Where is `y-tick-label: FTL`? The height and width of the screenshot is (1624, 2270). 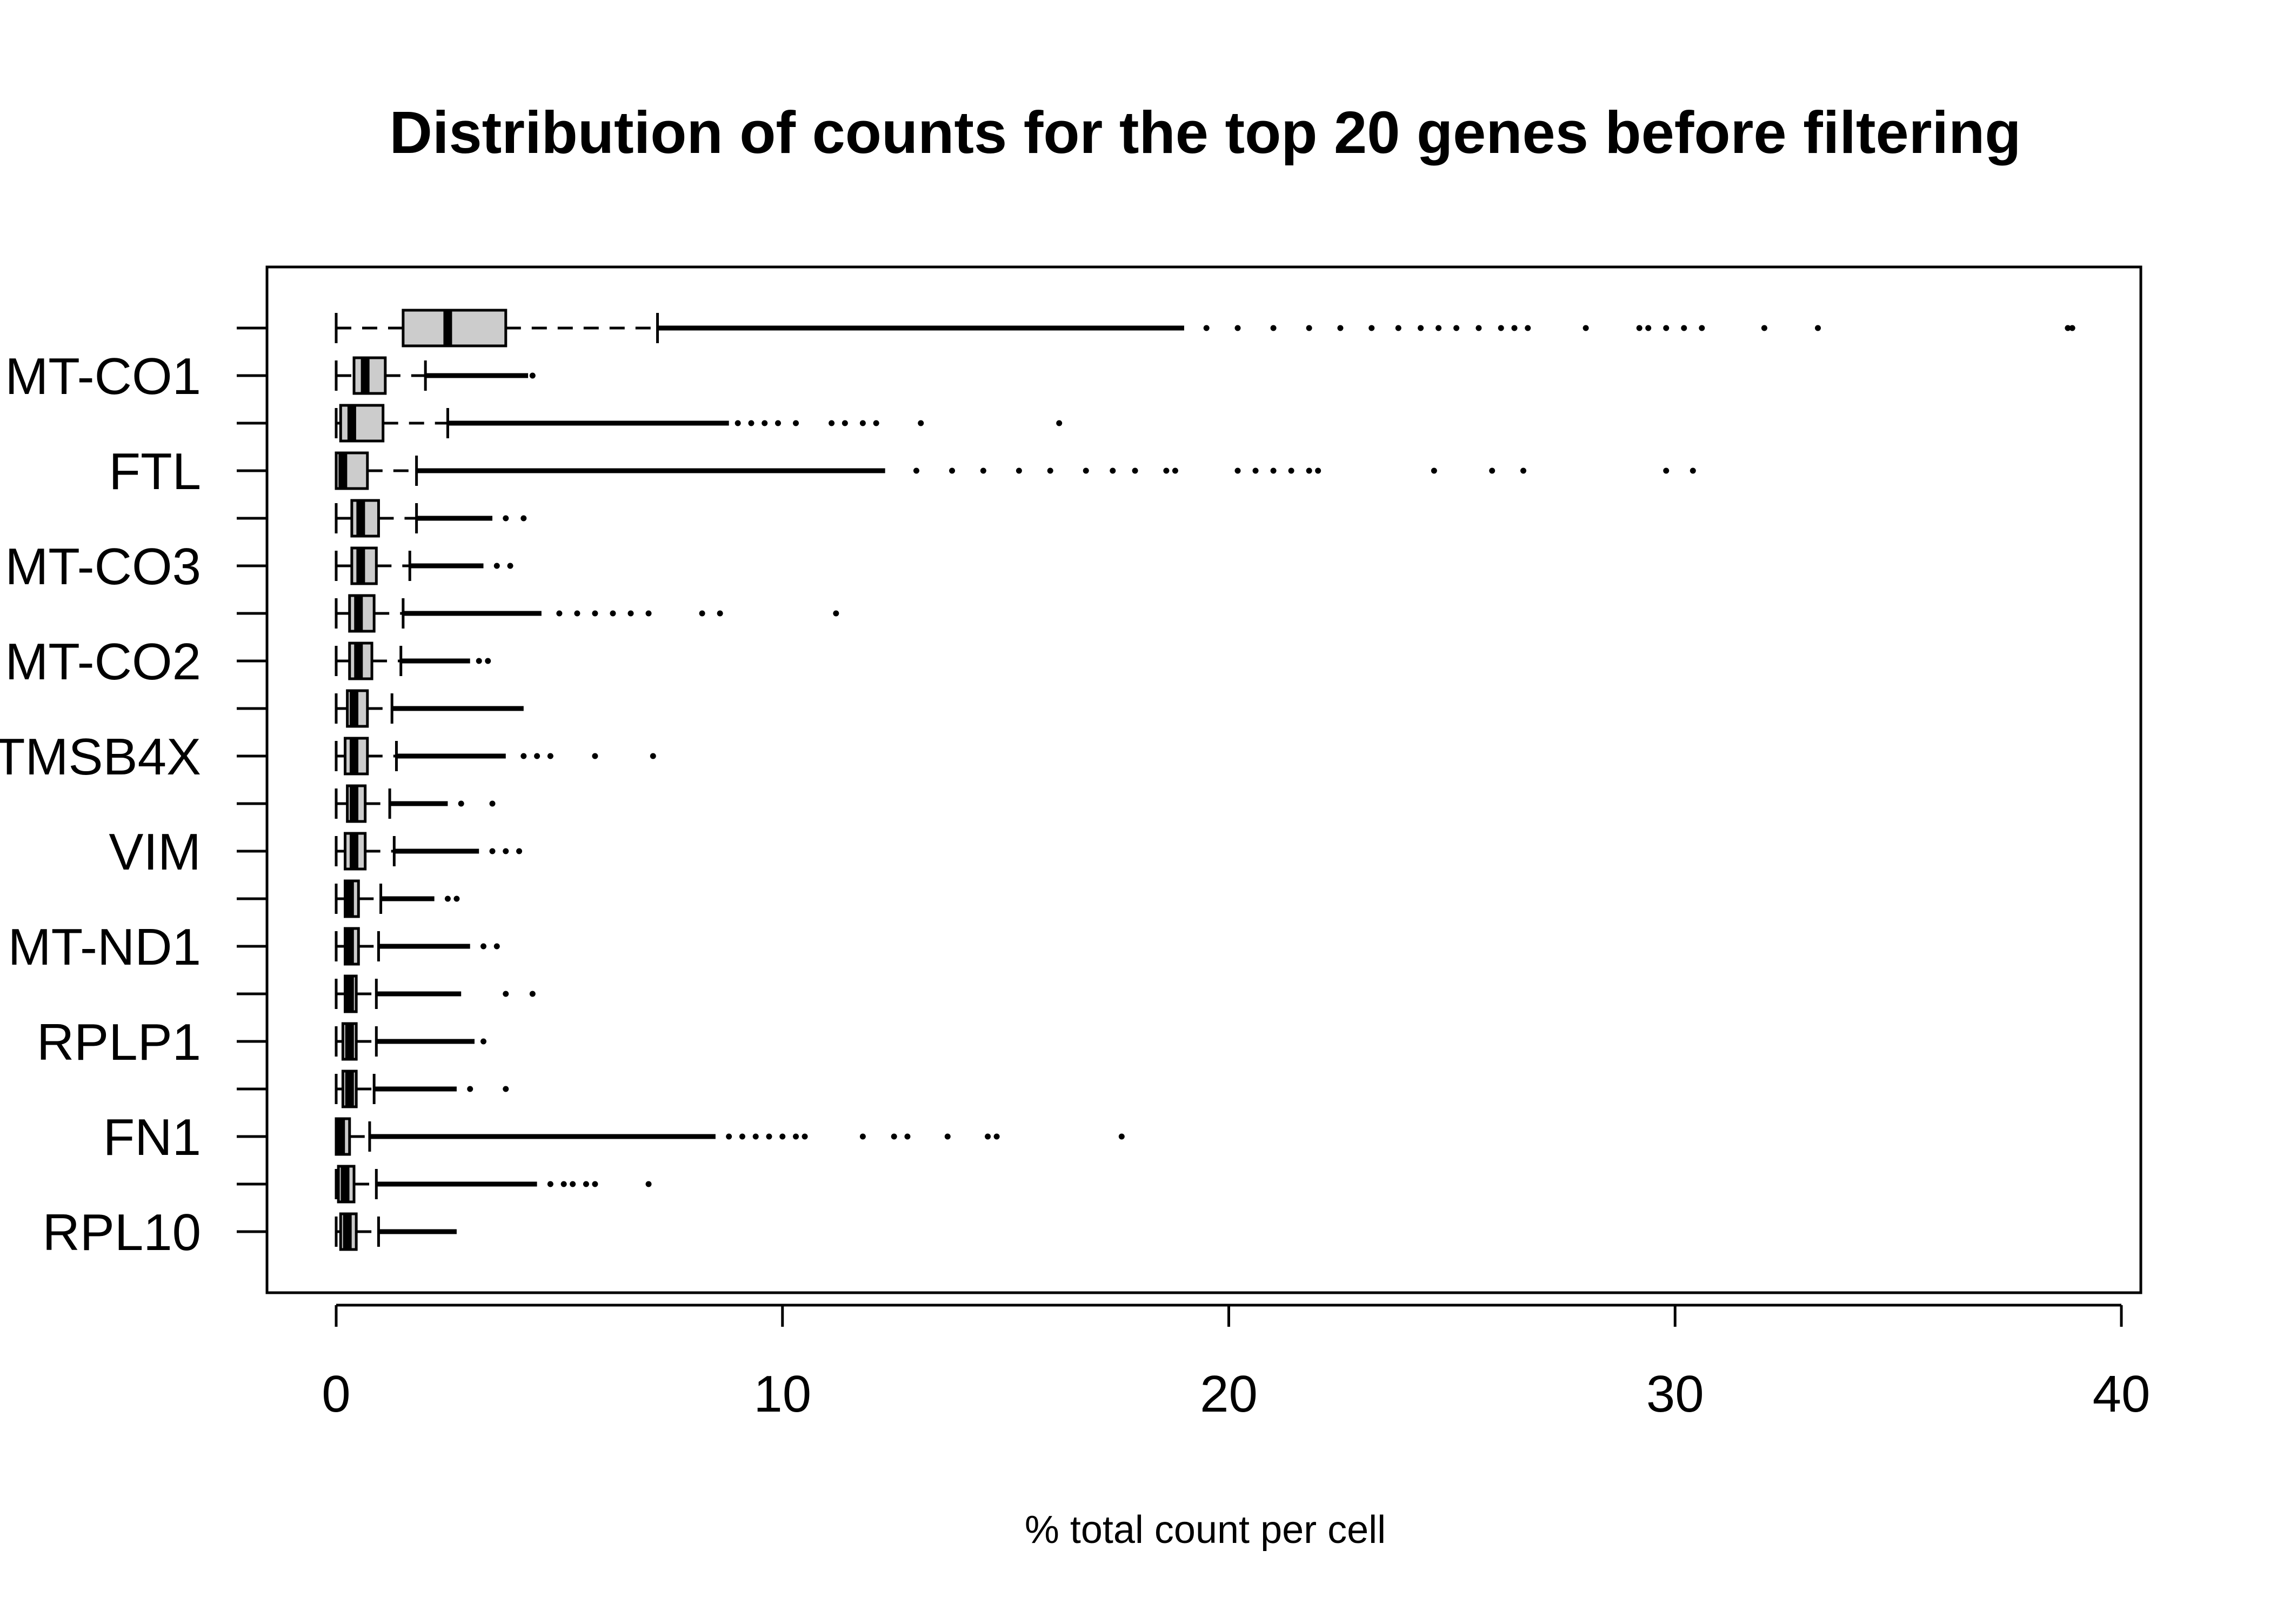 y-tick-label: FTL is located at coordinates (155, 472).